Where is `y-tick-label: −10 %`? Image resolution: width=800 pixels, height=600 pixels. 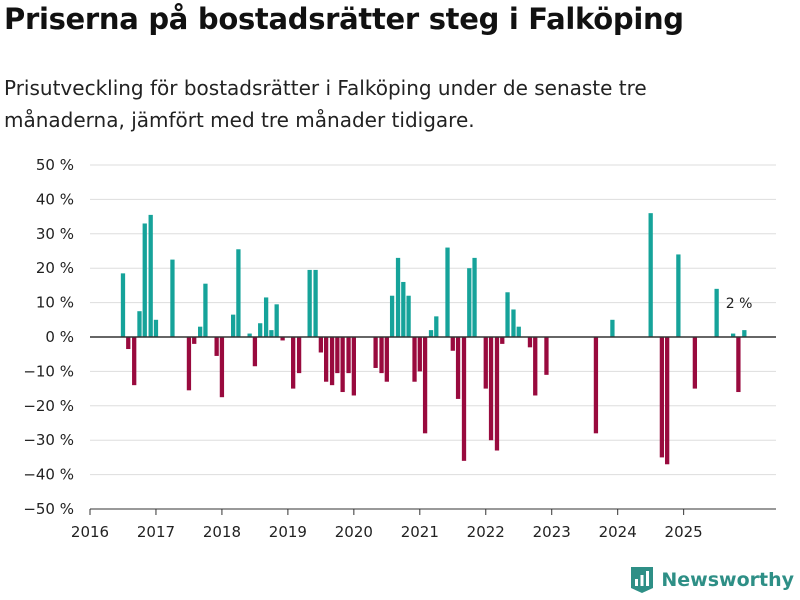
y-tick-label: −10 % is located at coordinates (48, 371).